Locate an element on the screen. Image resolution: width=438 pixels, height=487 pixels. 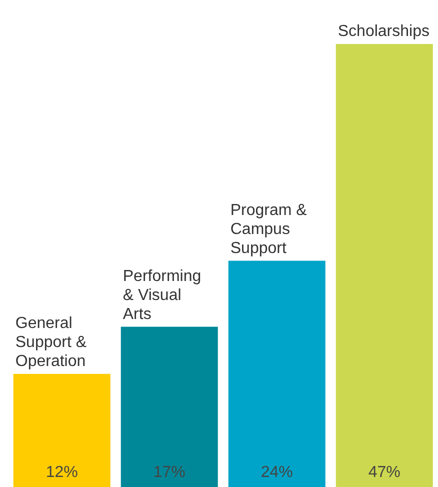
x-tick-label: Scholarships is located at coordinates (384, 31).